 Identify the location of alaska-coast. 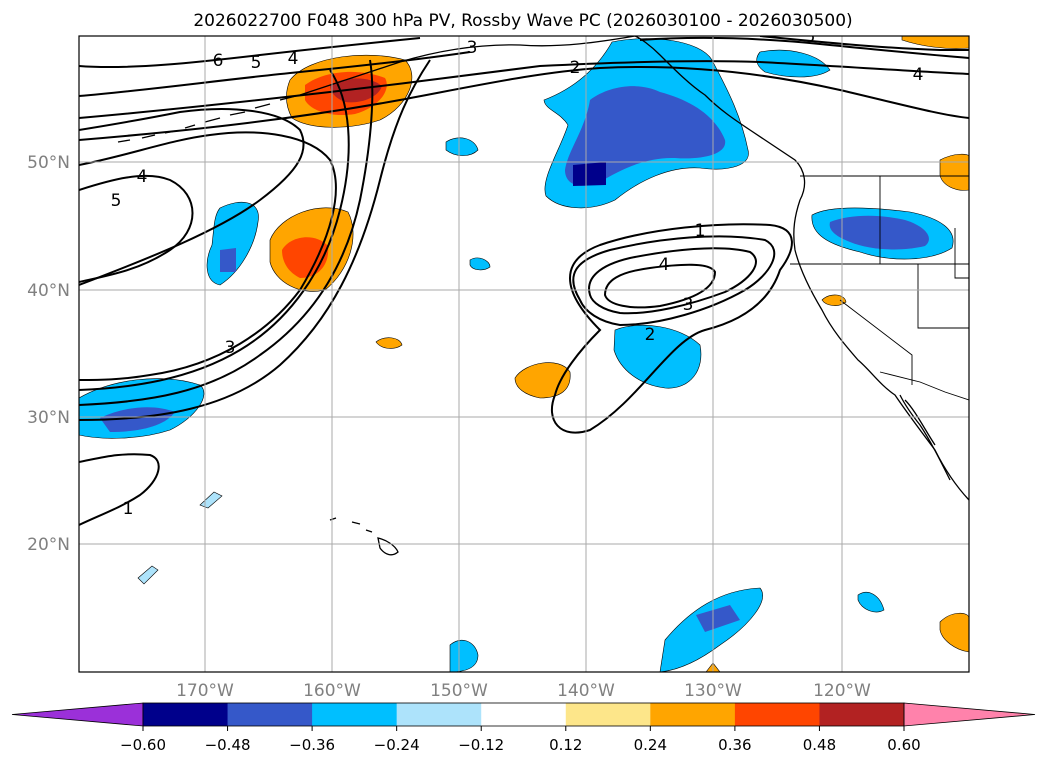
(467, 66).